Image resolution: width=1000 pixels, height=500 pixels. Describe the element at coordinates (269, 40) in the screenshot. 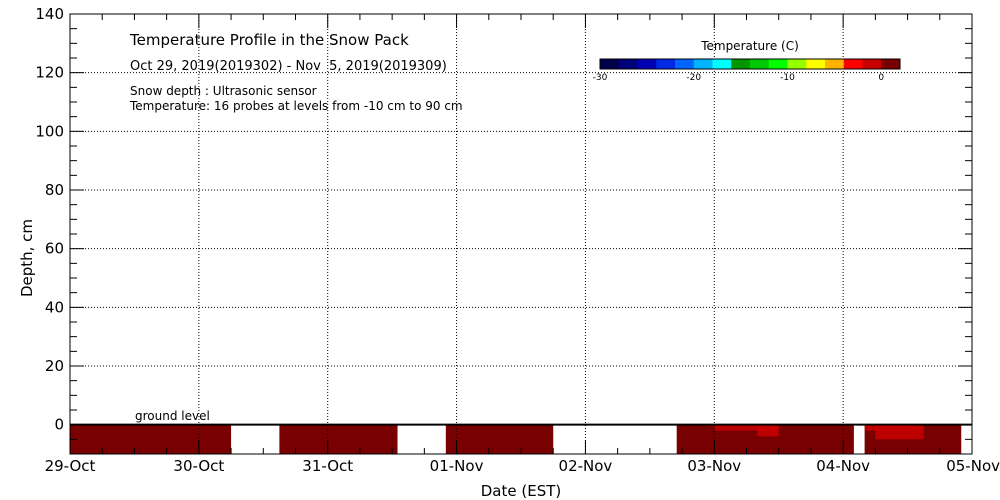

I see `chart-title: Temperature Profile in the Snow Pack` at that location.